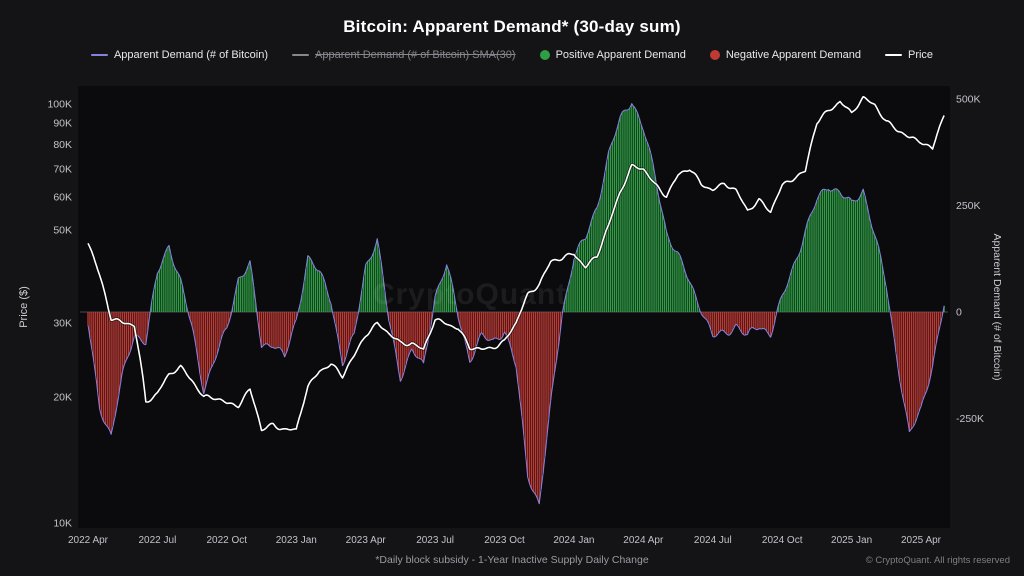 Image resolution: width=1024 pixels, height=576 pixels. What do you see at coordinates (793, 55) in the screenshot?
I see `legend-label: Negative Apparent Demand` at bounding box center [793, 55].